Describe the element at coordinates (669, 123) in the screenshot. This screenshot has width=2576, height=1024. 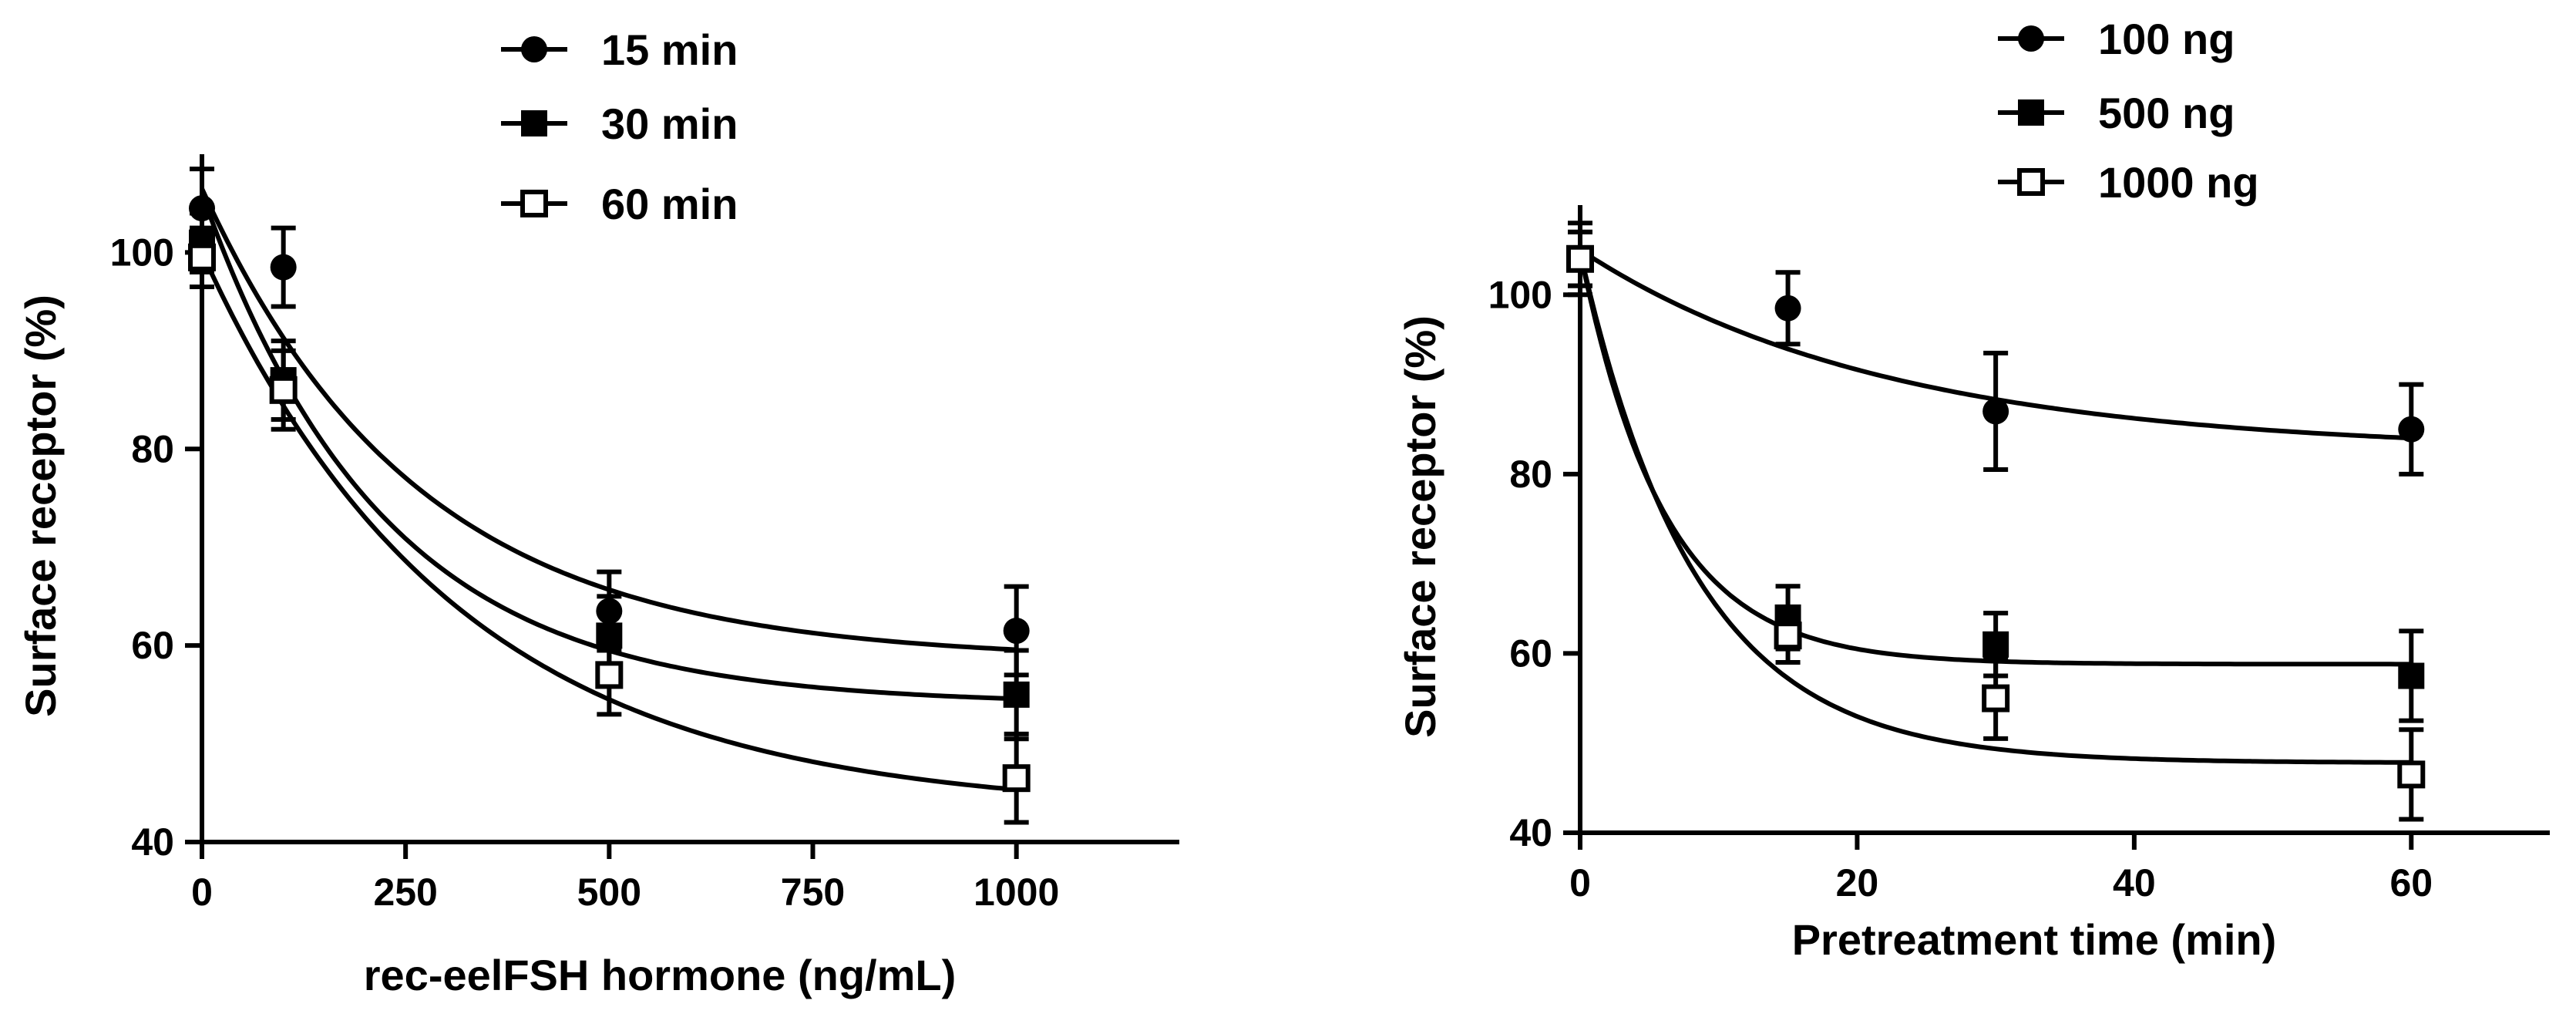
I see `legend-label: 30 min` at that location.